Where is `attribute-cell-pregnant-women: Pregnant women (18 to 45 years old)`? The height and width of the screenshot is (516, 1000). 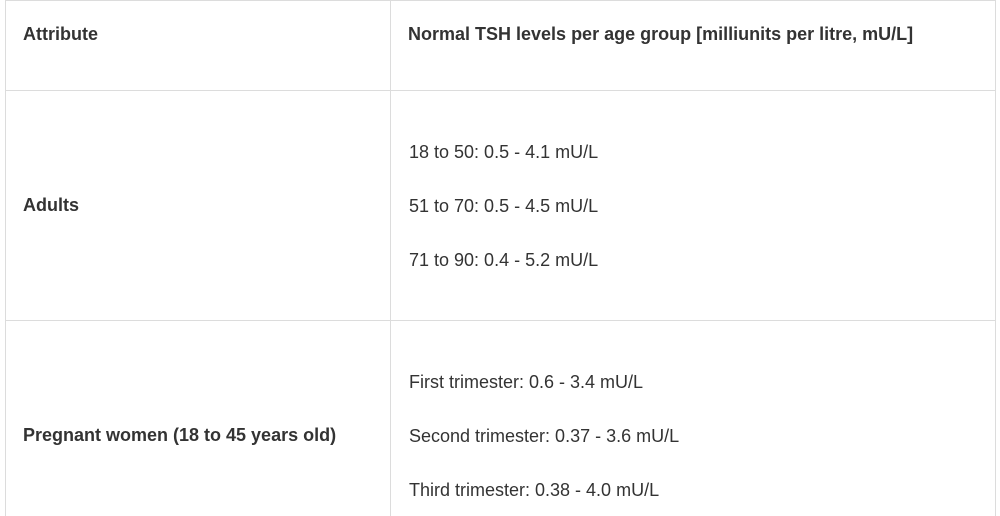 attribute-cell-pregnant-women: Pregnant women (18 to 45 years old) is located at coordinates (198, 418).